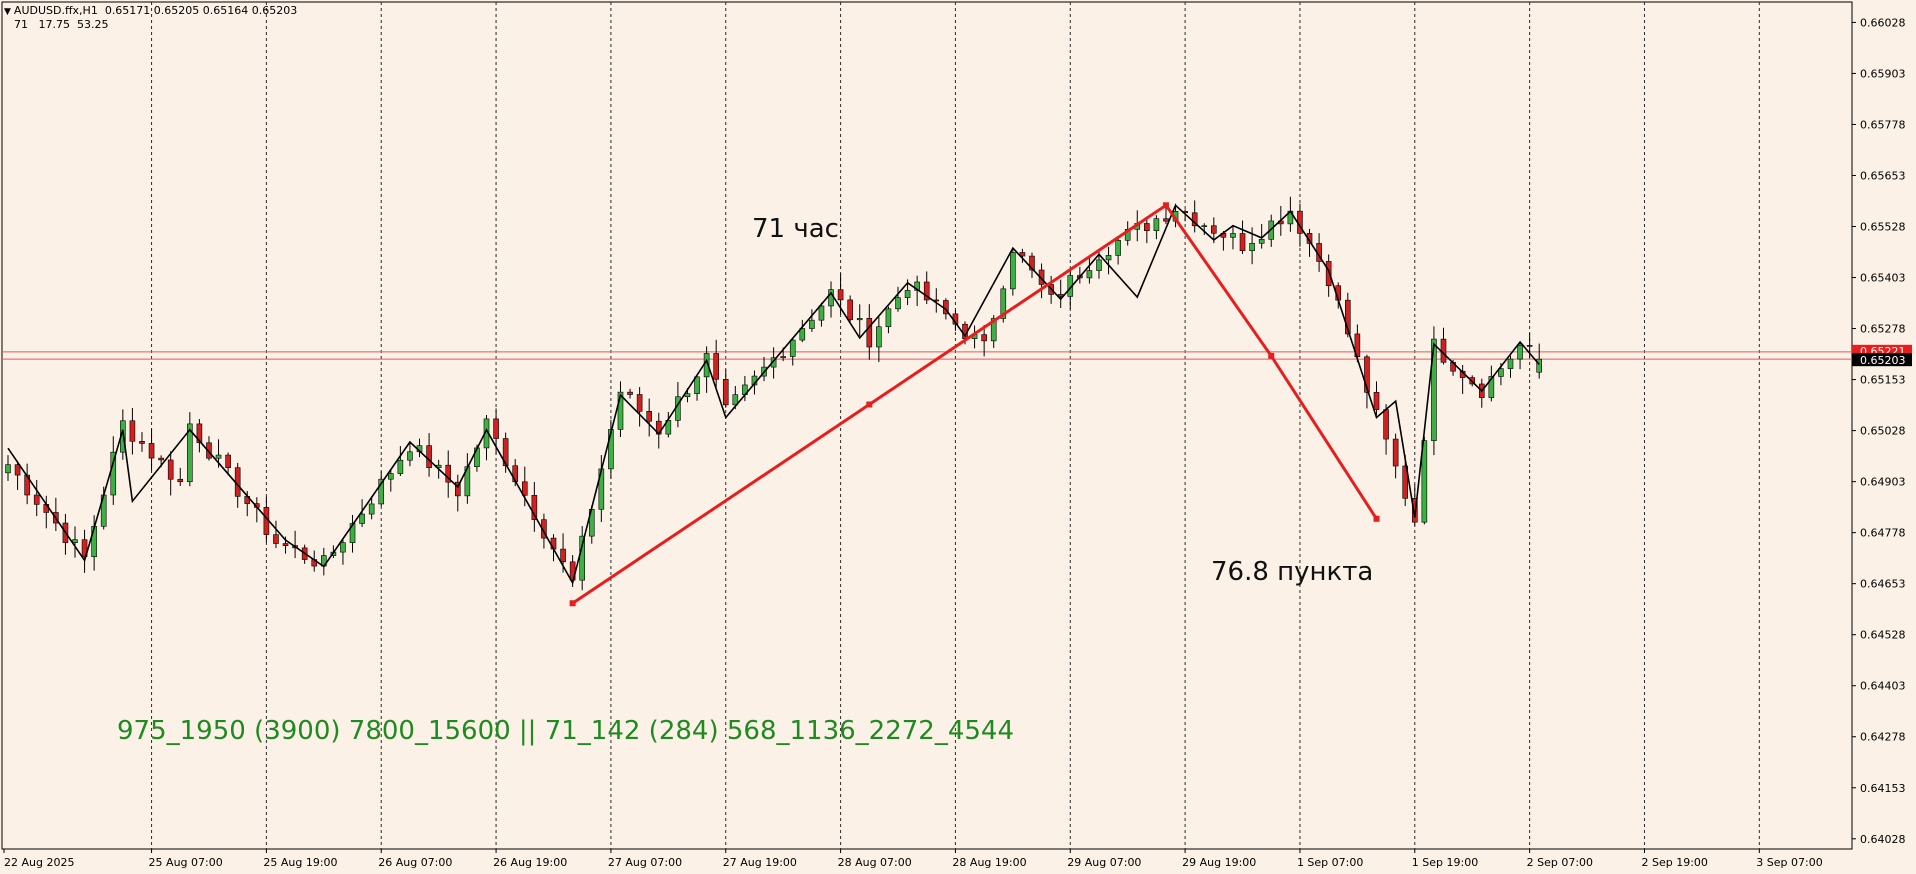 This screenshot has width=1916, height=874. What do you see at coordinates (1560, 862) in the screenshot?
I see `x-tick-label: 2 Sep 07:00` at bounding box center [1560, 862].